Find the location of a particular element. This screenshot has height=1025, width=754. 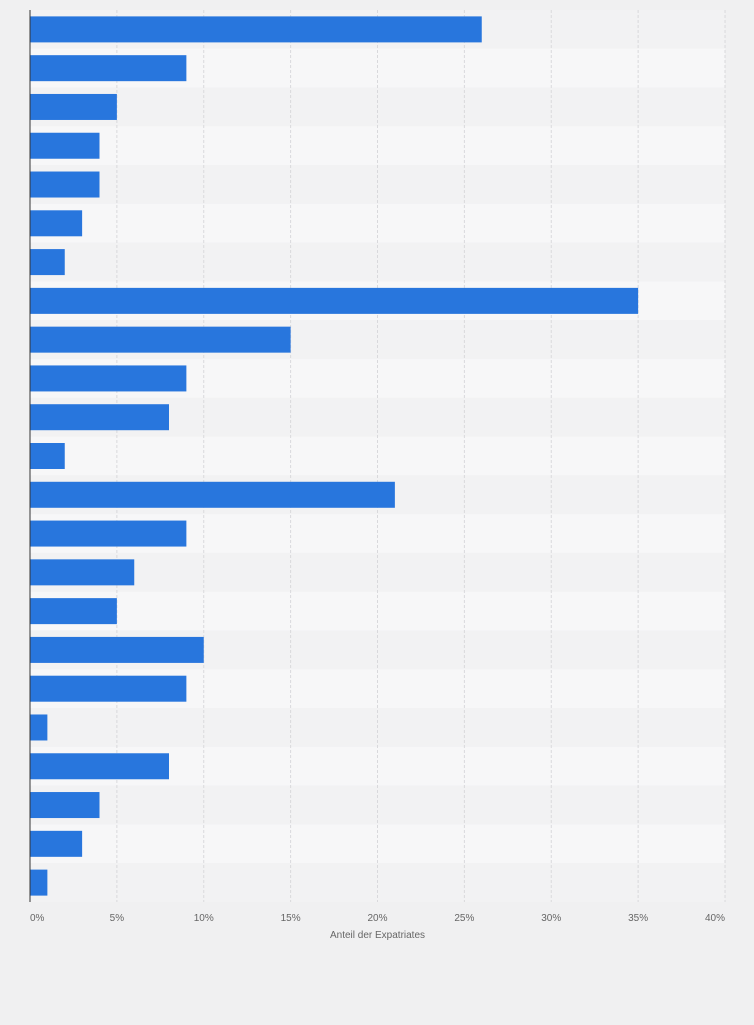

x-tick-label: 5% is located at coordinates (117, 918).